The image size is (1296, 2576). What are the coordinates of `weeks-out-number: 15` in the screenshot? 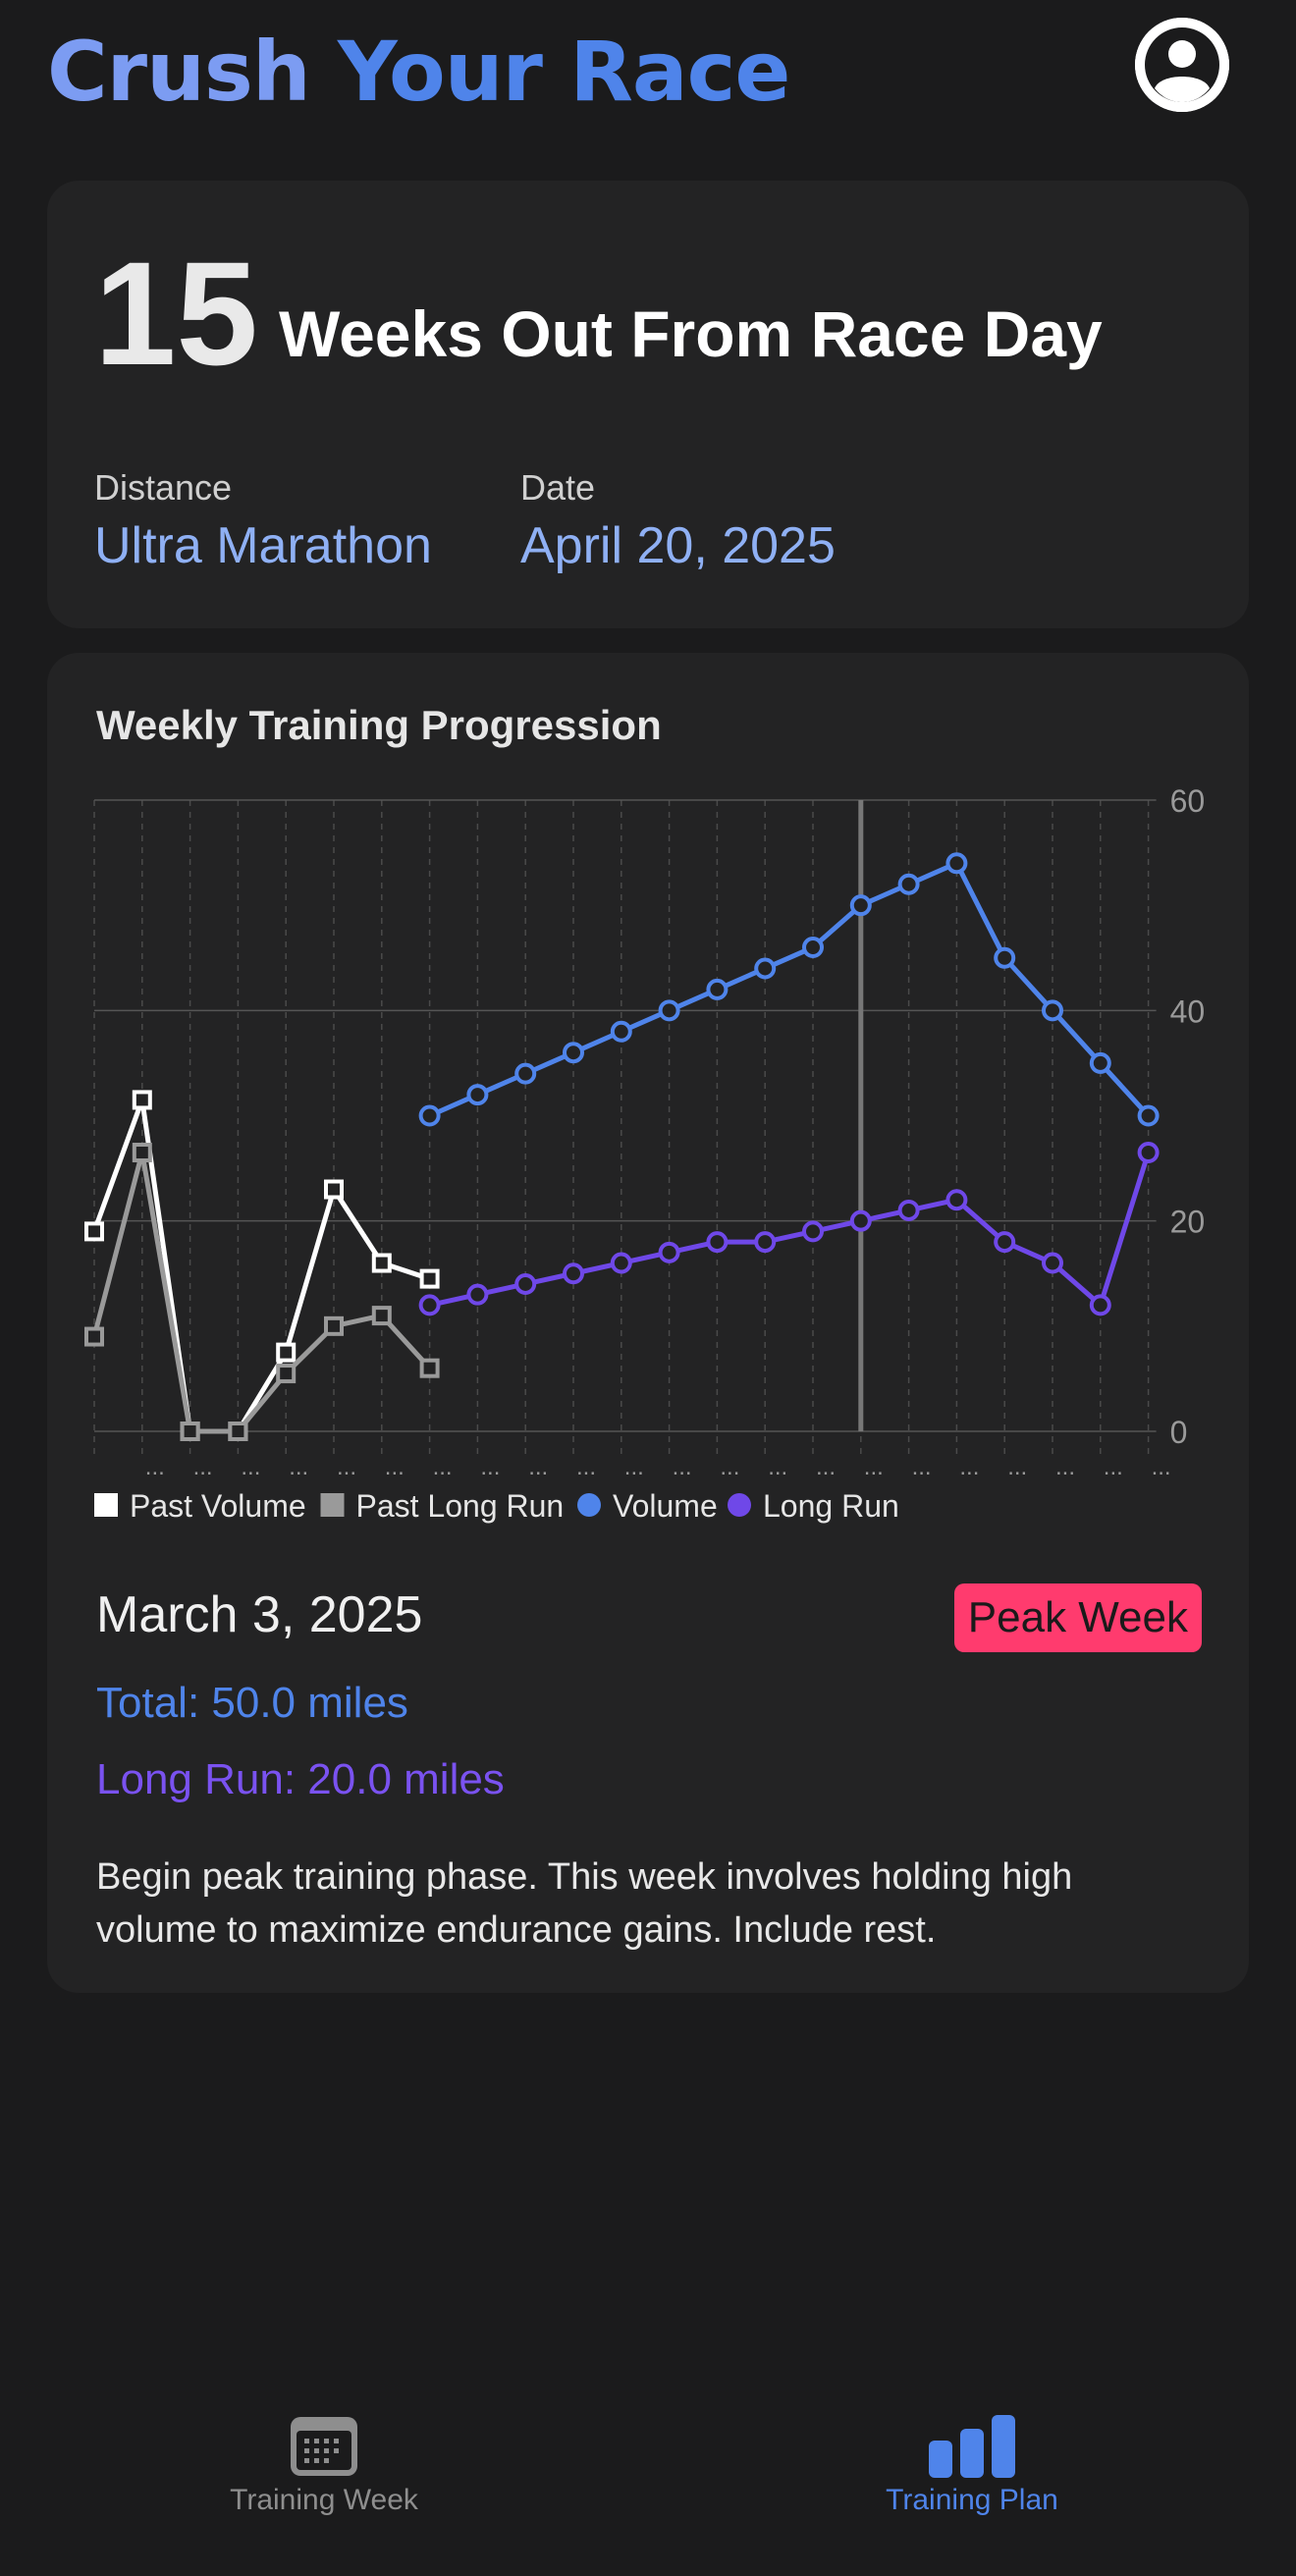 It's located at (176, 313).